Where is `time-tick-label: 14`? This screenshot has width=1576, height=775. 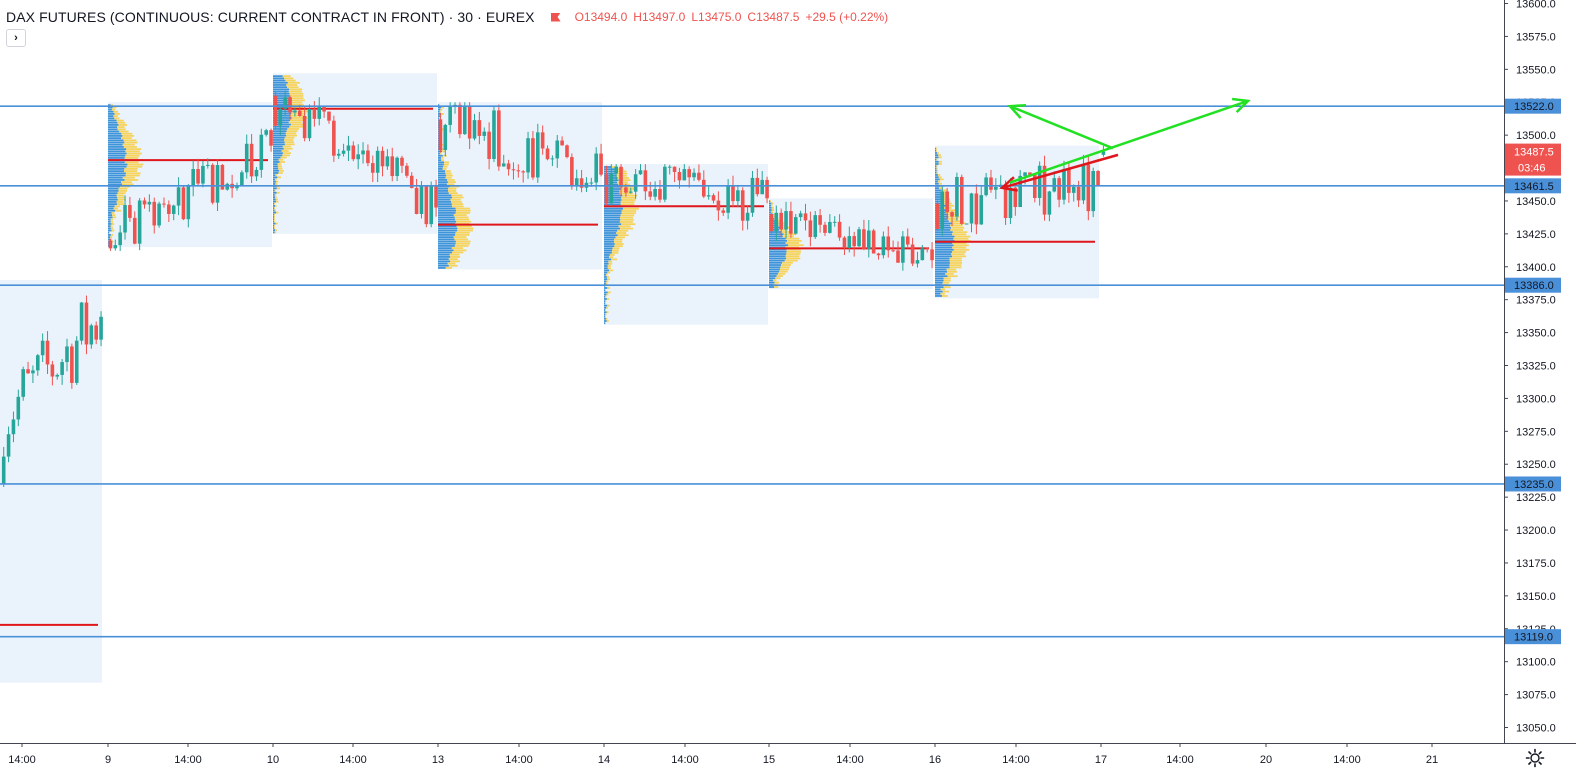 time-tick-label: 14 is located at coordinates (604, 760).